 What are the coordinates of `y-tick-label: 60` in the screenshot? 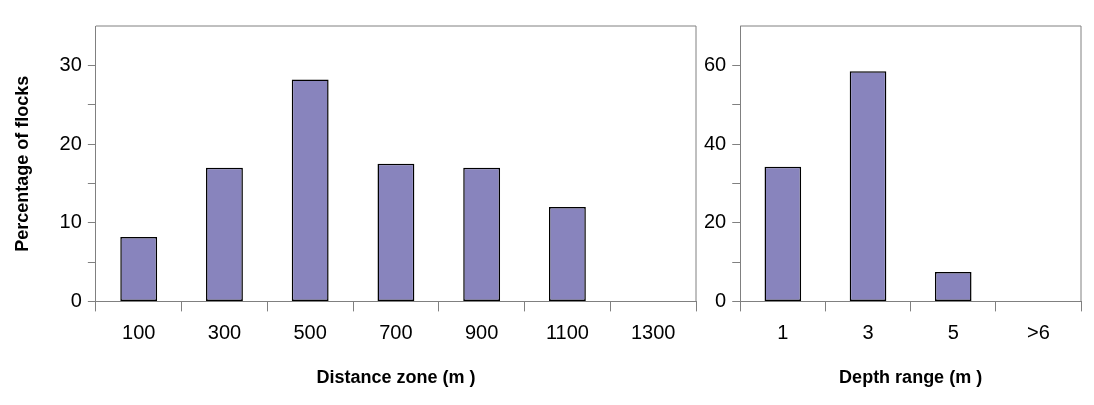 It's located at (715, 63).